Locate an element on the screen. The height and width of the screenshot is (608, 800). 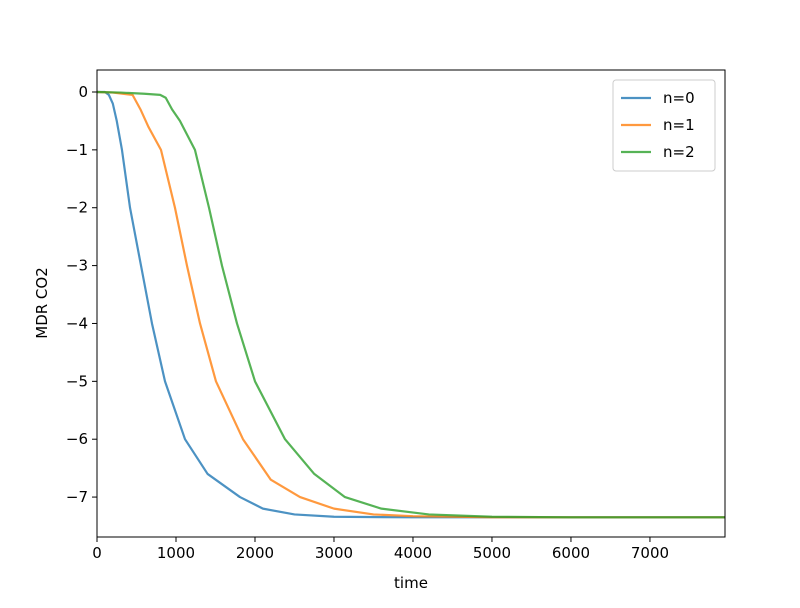
y-tick-label: 0 is located at coordinates (83, 92).